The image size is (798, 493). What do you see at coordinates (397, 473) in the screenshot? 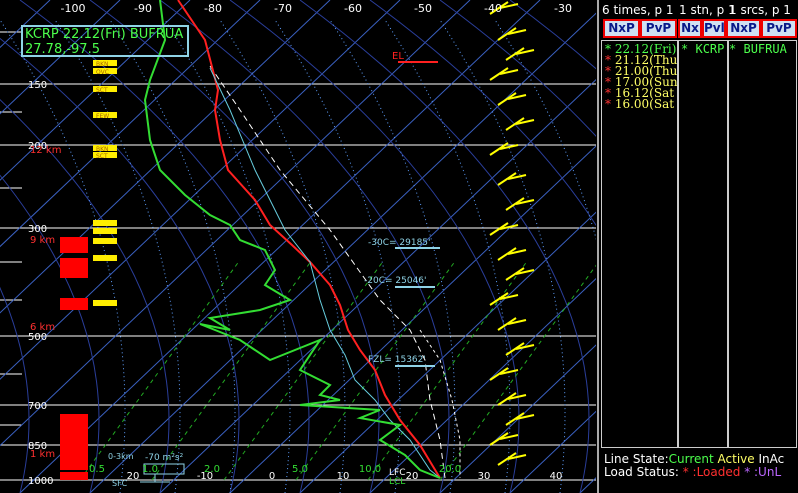
I see `lfc-label: LFC` at bounding box center [397, 473].